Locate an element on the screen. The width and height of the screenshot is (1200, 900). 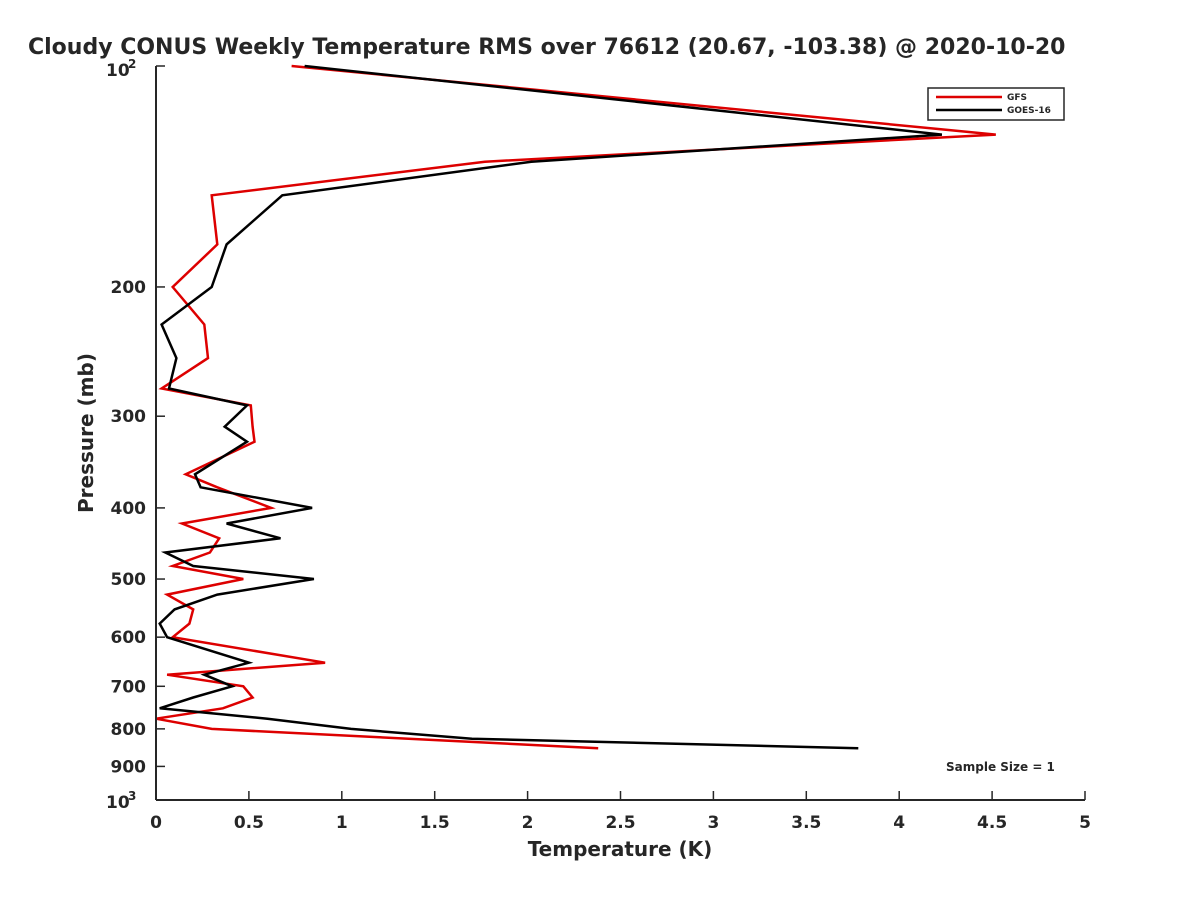
x-tick-label: 3 is located at coordinates (713, 823).